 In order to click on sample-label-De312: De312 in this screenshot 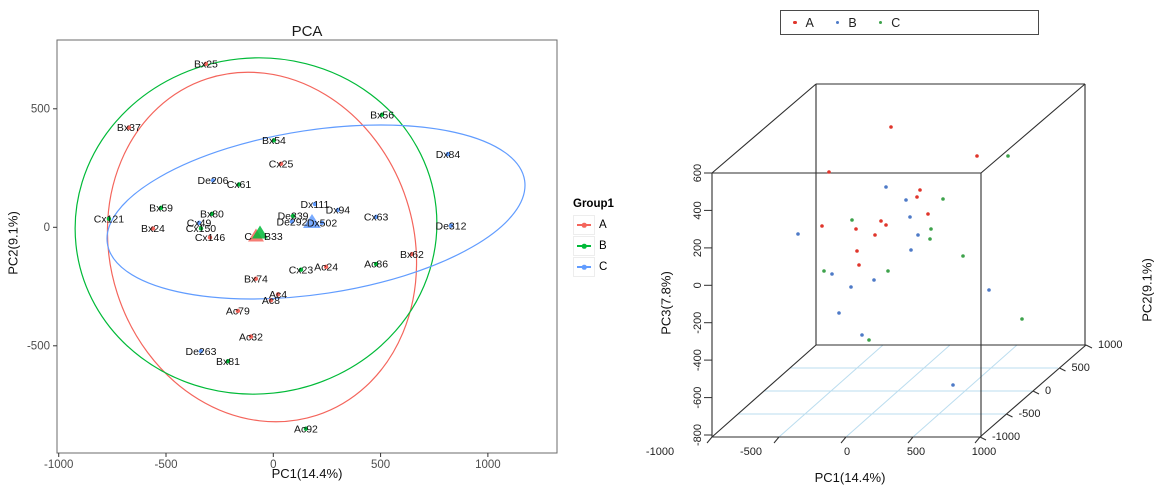, I will do `click(450, 226)`.